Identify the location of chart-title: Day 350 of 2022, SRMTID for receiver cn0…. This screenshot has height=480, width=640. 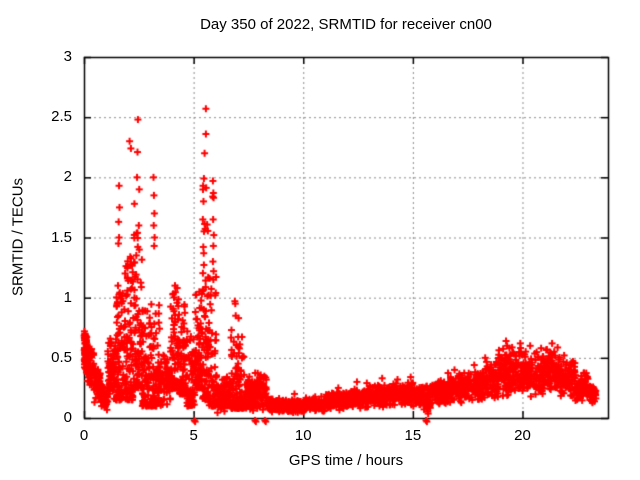
(320, 24).